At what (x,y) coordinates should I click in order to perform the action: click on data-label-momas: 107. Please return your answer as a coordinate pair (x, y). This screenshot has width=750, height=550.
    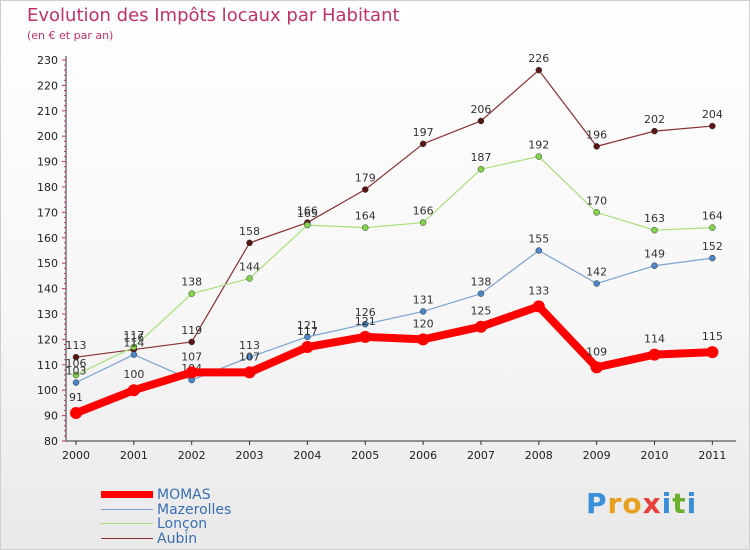
    Looking at the image, I should click on (249, 356).